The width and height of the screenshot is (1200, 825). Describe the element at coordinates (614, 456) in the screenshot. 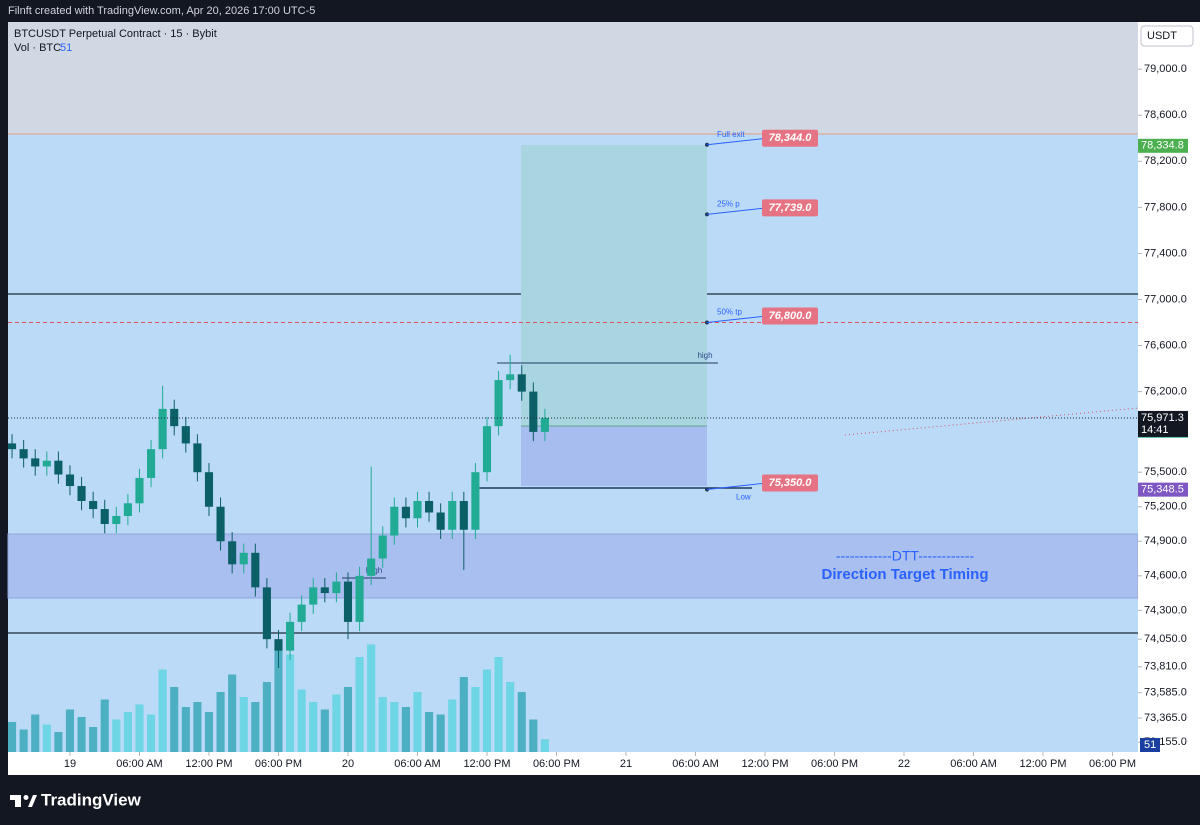

I see `stop-zone` at that location.